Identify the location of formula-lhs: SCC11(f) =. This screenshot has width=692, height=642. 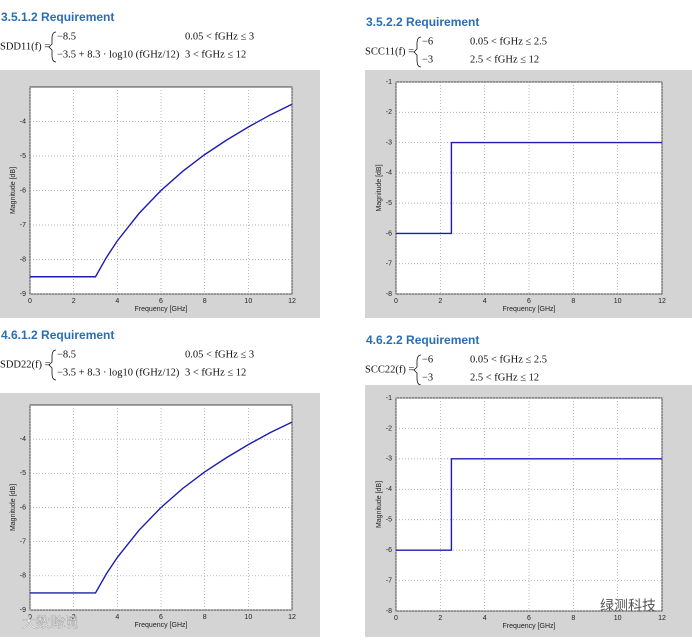
(389, 51).